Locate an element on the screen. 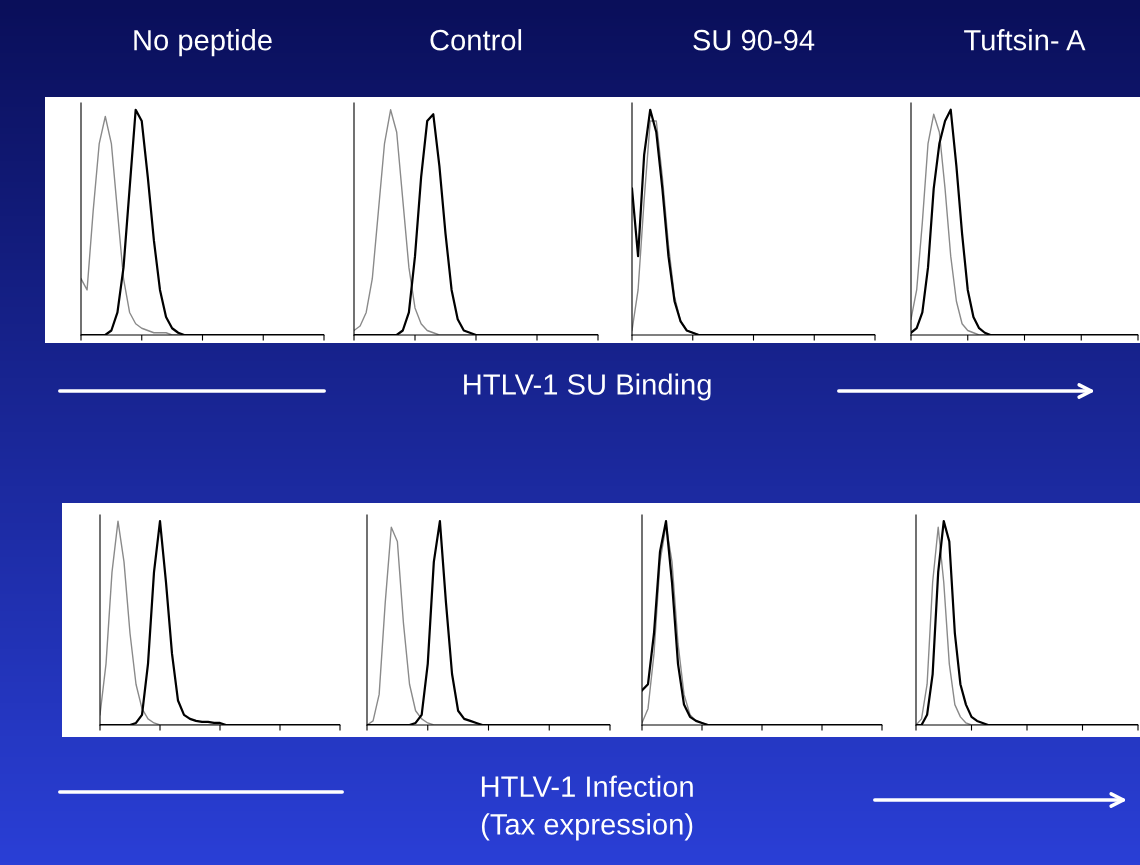  chart-title: SU 90-94 is located at coordinates (754, 40).